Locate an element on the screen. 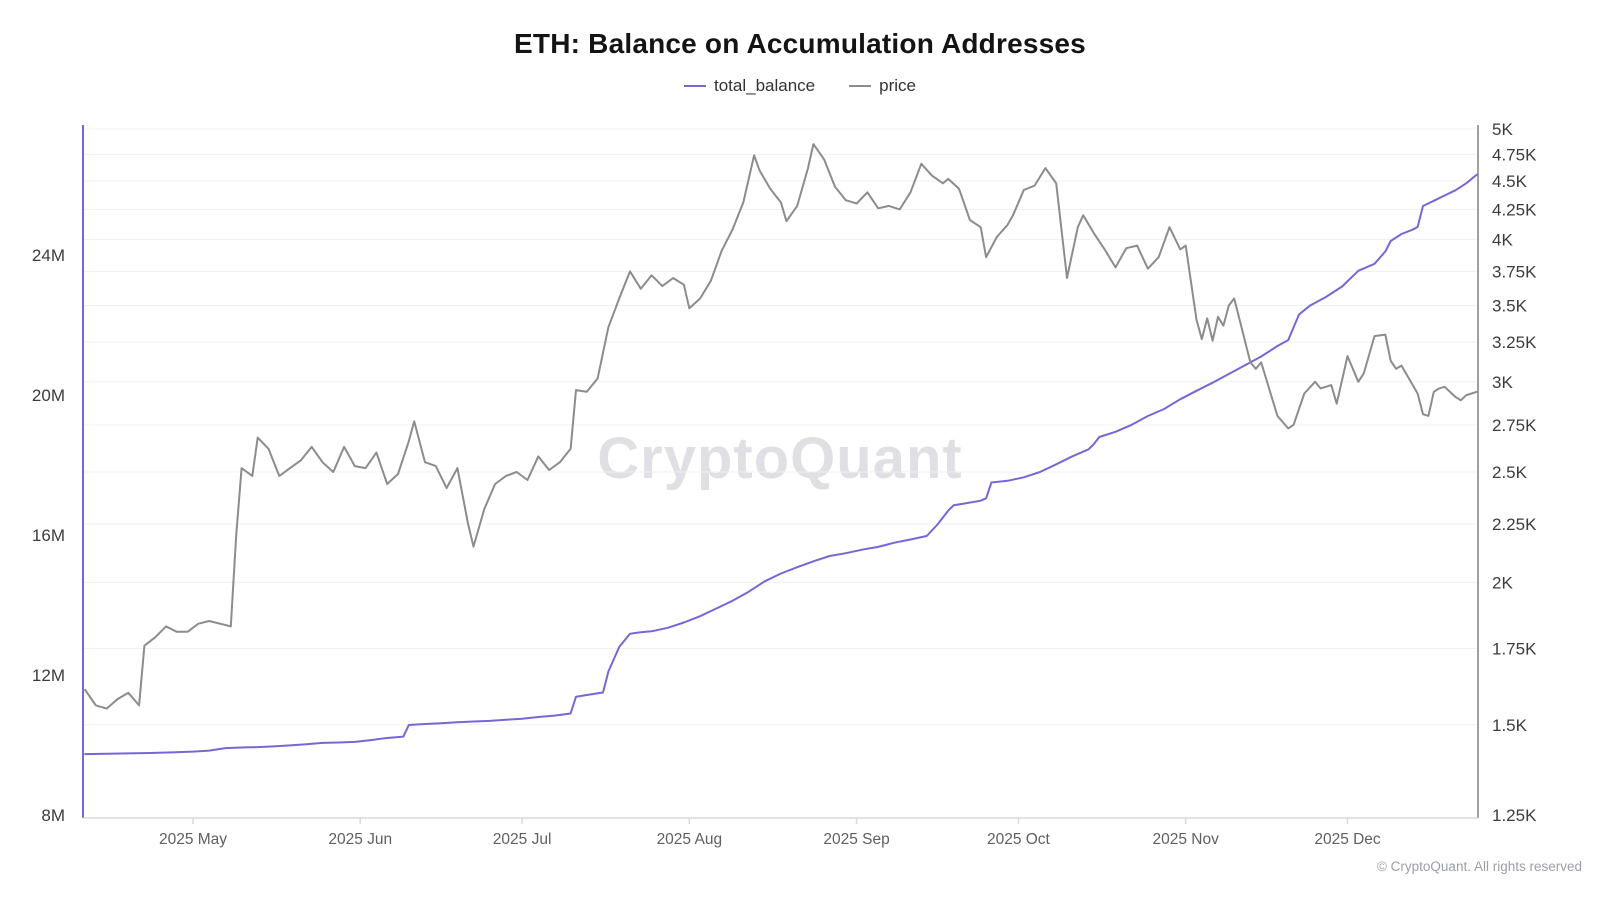 The width and height of the screenshot is (1600, 900). left-axis-tick-label: 8M is located at coordinates (53, 815).